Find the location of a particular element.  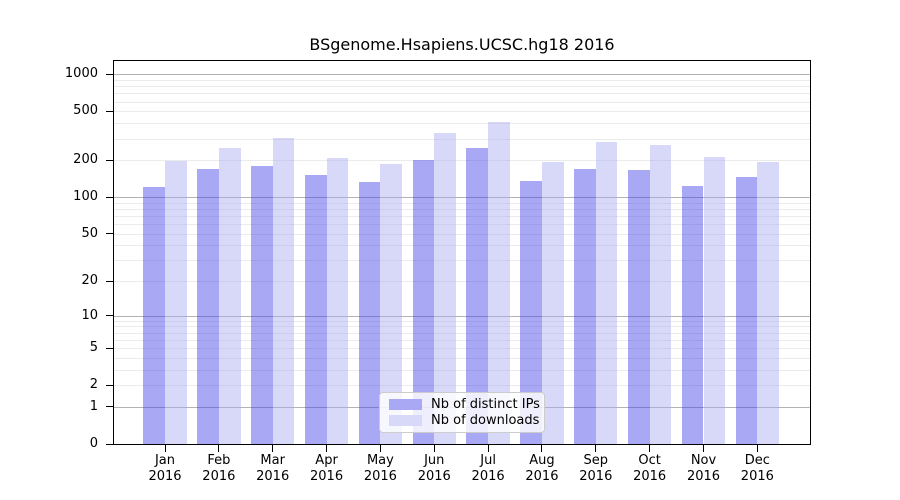

y-tick-label: 100 is located at coordinates (85, 197).